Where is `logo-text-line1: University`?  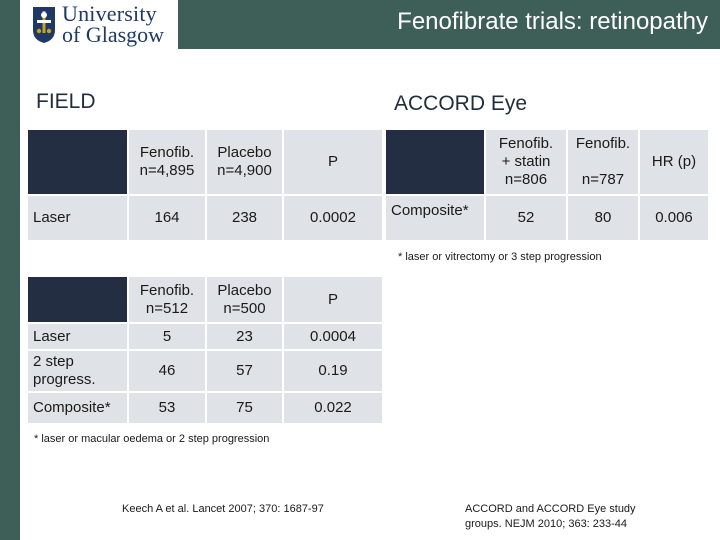 logo-text-line1: University is located at coordinates (109, 13).